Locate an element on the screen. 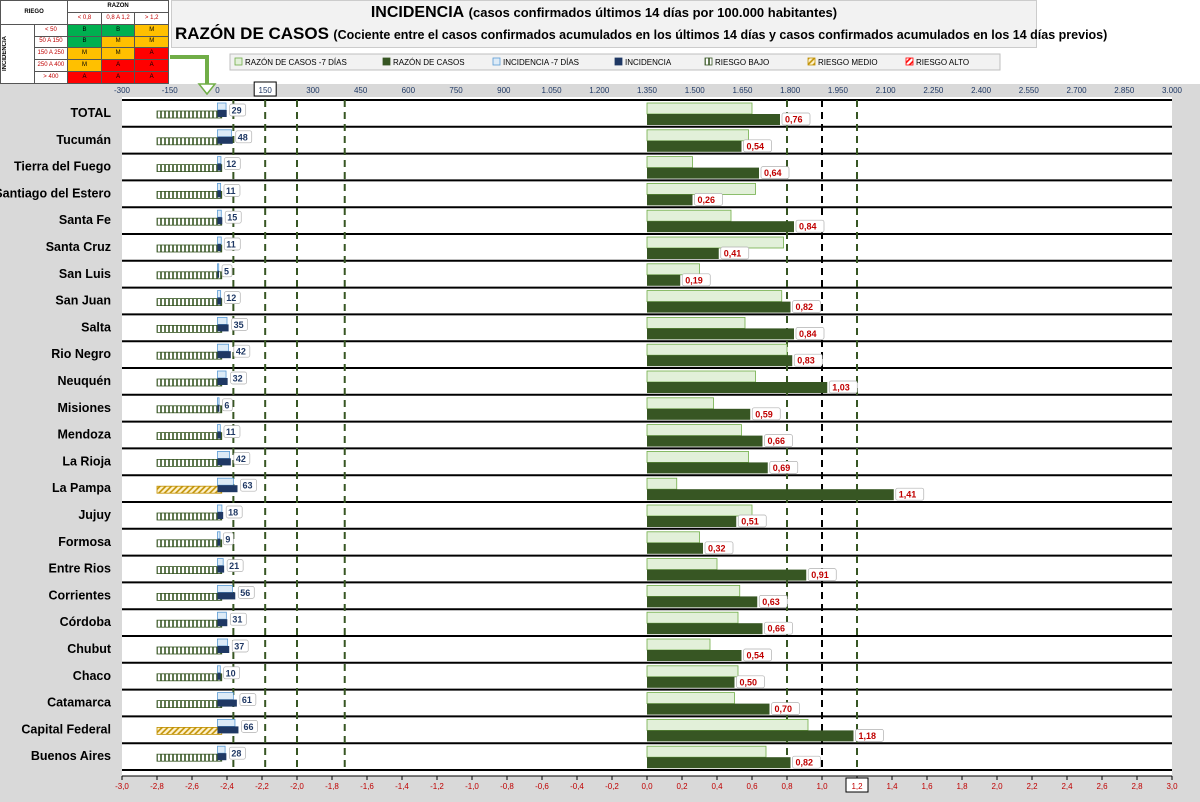  bottom-axis-tick-label: -0,8 is located at coordinates (507, 786).